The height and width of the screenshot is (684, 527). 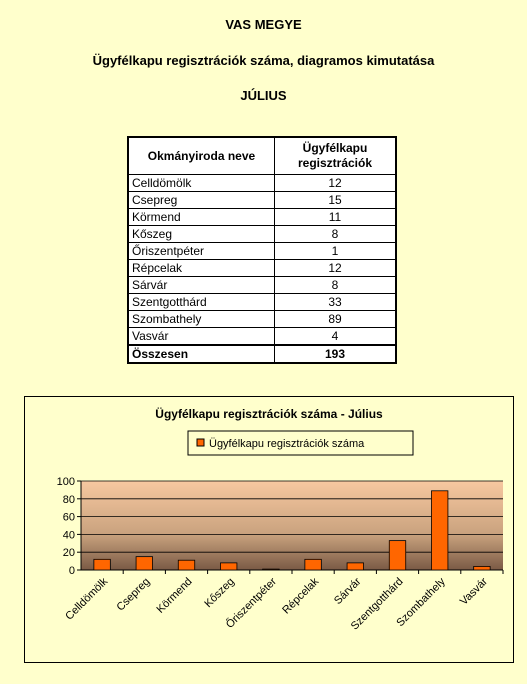 I want to click on x-tick-label: Körmend, so click(x=175, y=596).